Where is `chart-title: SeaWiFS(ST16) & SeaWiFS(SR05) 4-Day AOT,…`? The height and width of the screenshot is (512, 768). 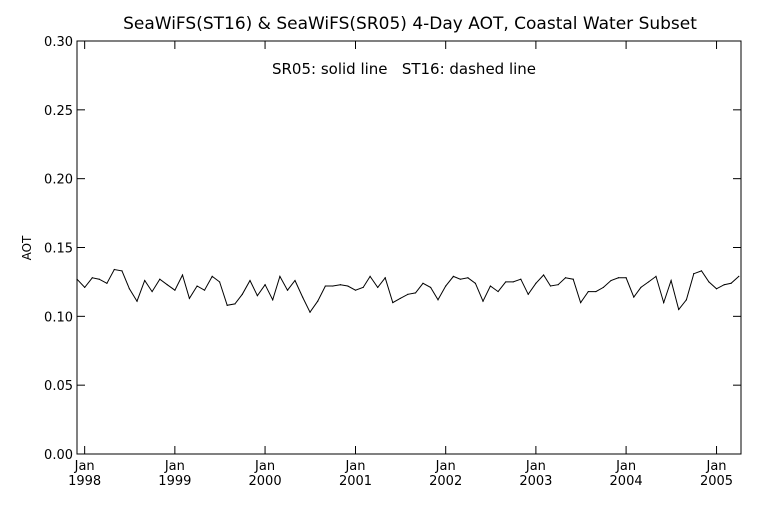 chart-title: SeaWiFS(ST16) & SeaWiFS(SR05) 4-Day AOT,… is located at coordinates (410, 24).